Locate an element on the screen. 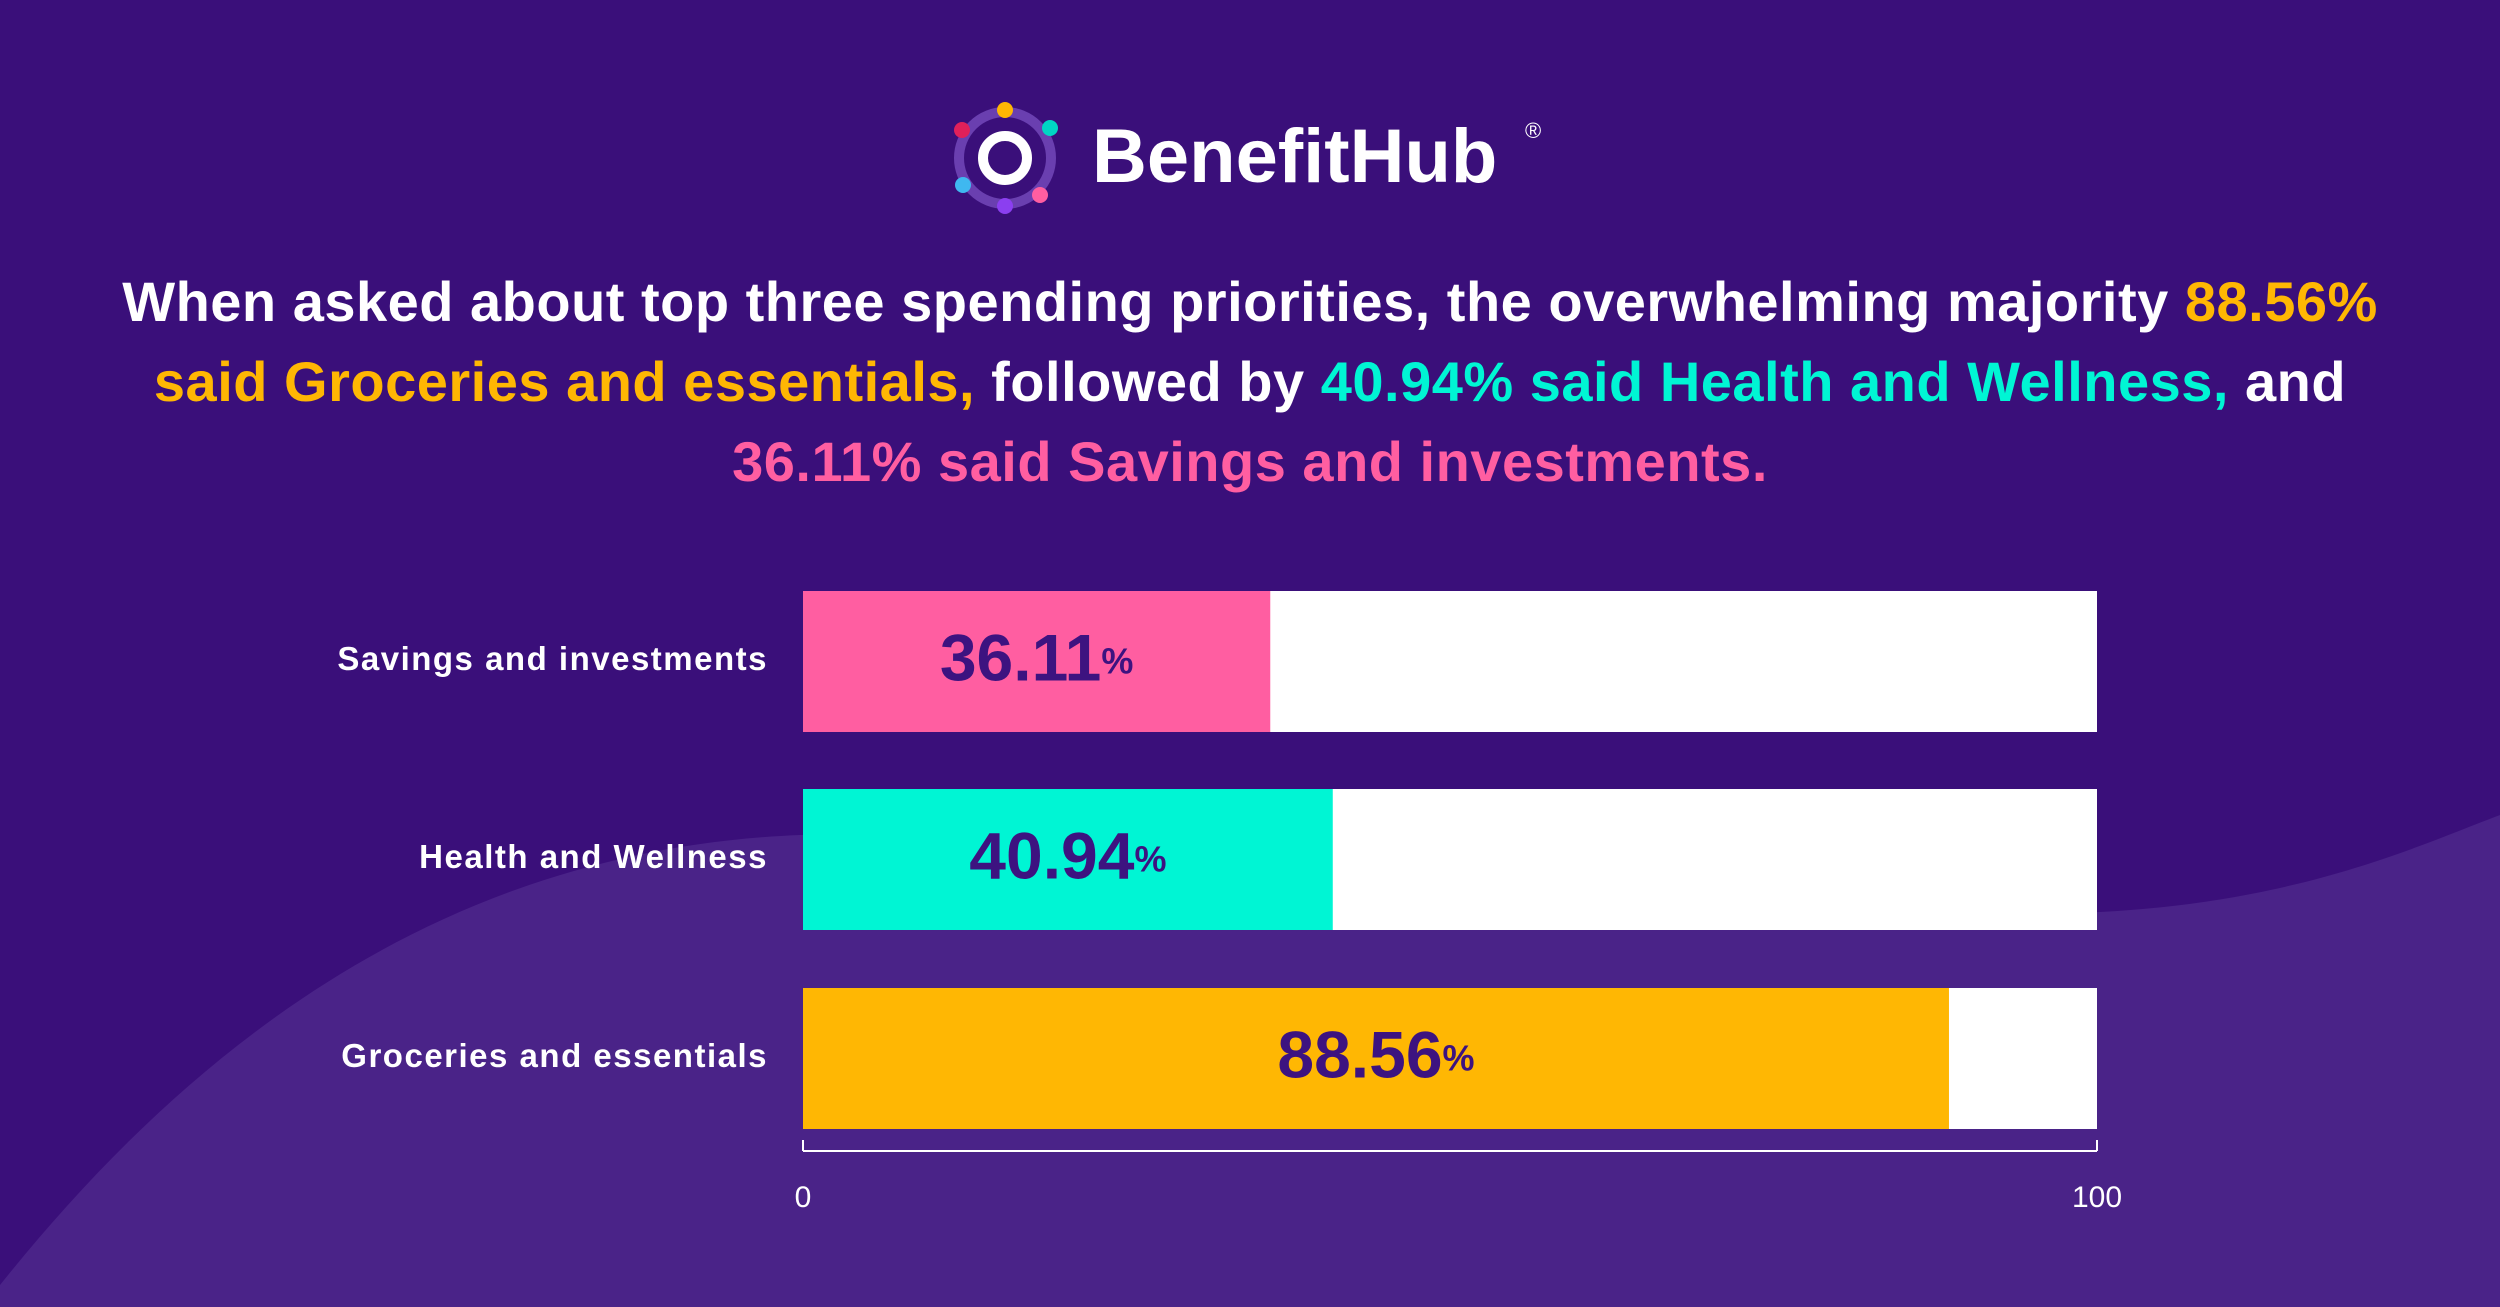 This screenshot has height=1307, width=2500. category-label: Savings and investments is located at coordinates (552, 658).